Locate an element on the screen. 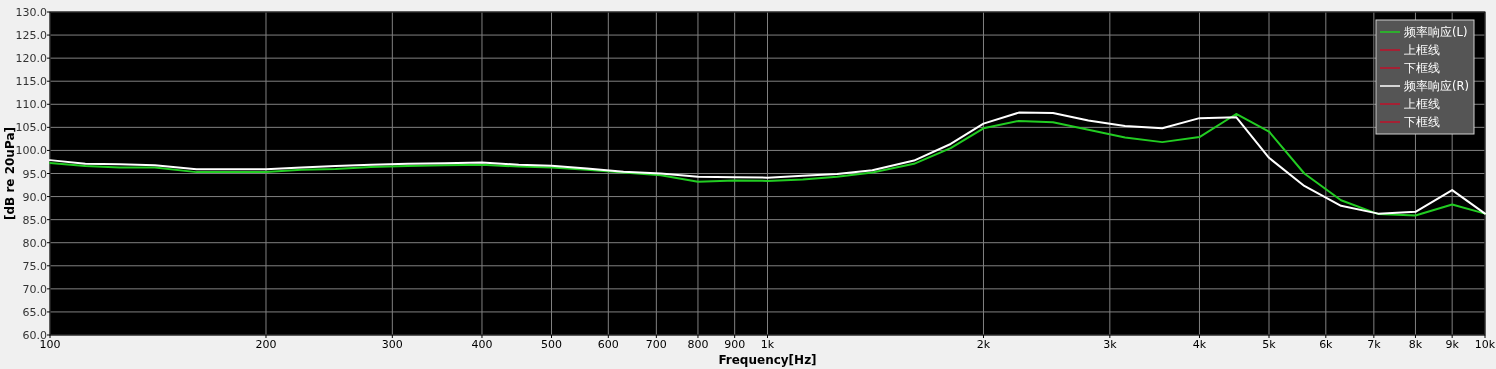 The width and height of the screenshot is (1496, 369). x-tick-label: 300 is located at coordinates (392, 344).